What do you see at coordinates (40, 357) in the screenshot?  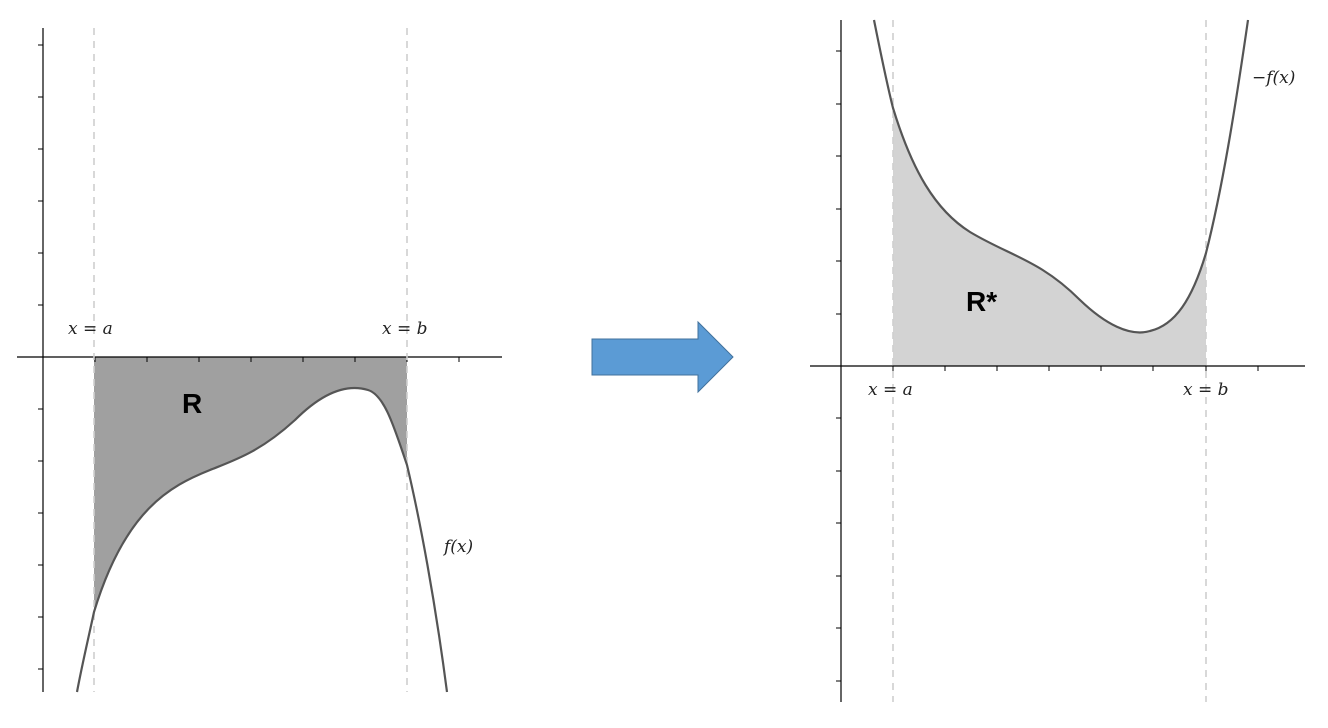 I see `left-y-ticks` at bounding box center [40, 357].